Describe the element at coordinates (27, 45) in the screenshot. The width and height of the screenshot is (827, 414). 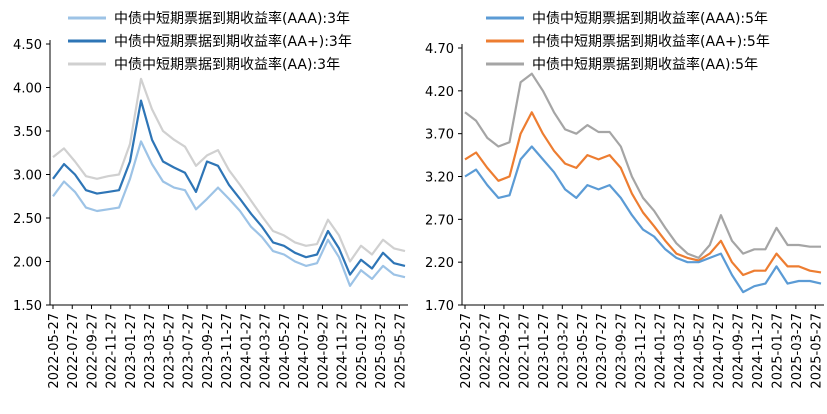
I see `y-tick-label: 4.50` at that location.